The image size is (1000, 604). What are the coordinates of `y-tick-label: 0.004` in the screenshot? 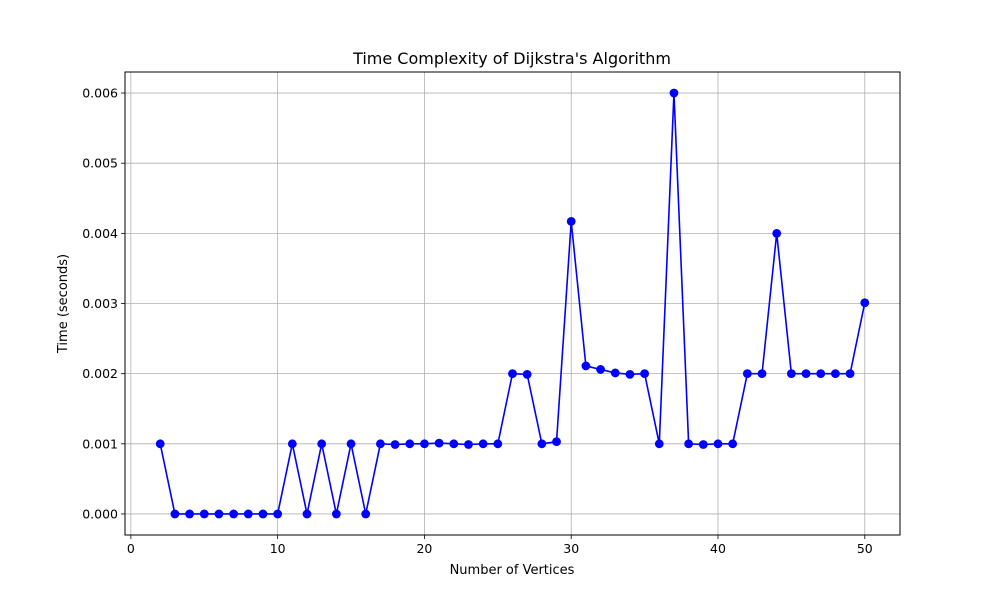 It's located at (100, 233).